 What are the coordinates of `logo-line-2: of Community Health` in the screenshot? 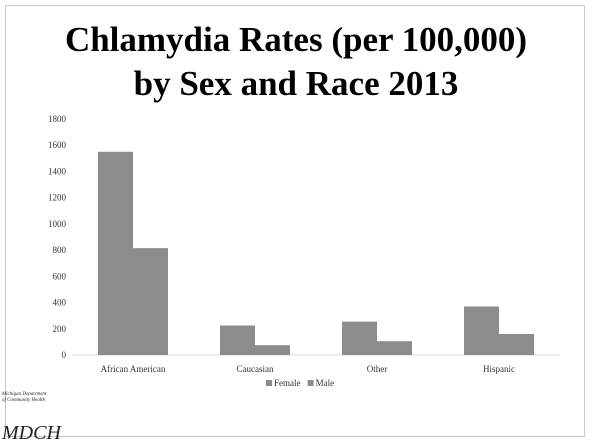 It's located at (24, 400).